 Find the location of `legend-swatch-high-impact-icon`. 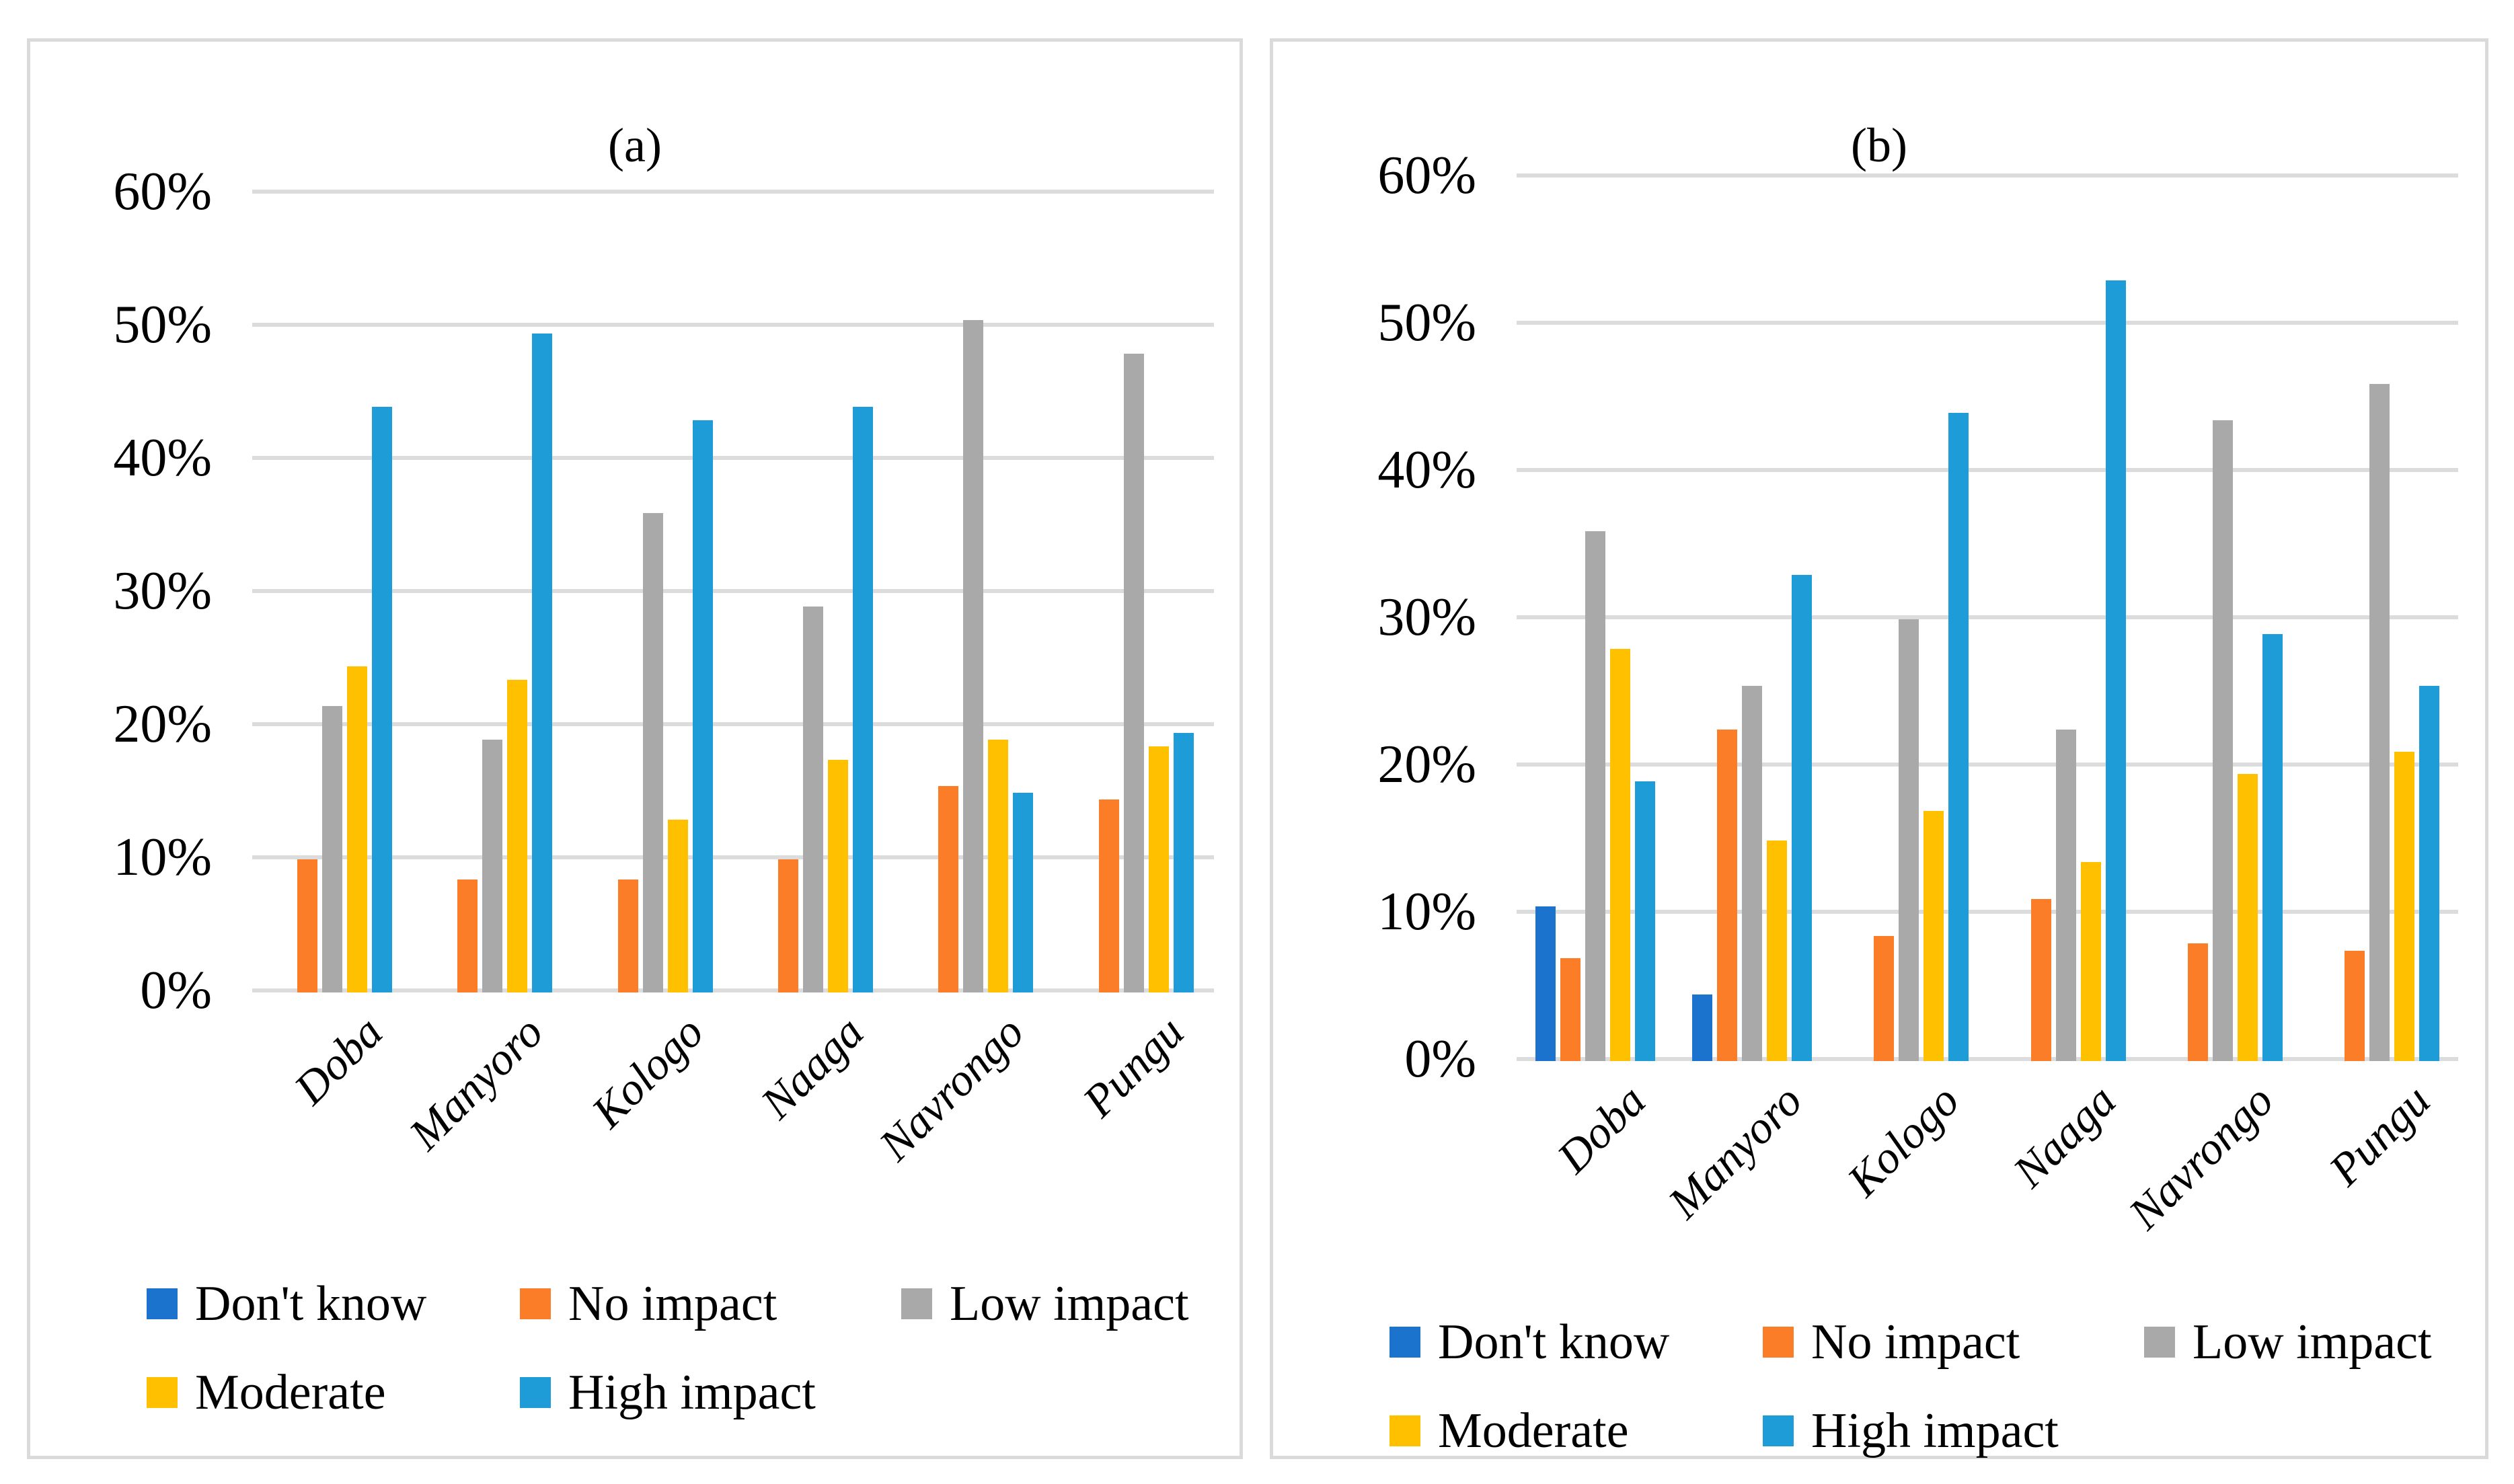

legend-swatch-high-impact-icon is located at coordinates (1778, 1430).